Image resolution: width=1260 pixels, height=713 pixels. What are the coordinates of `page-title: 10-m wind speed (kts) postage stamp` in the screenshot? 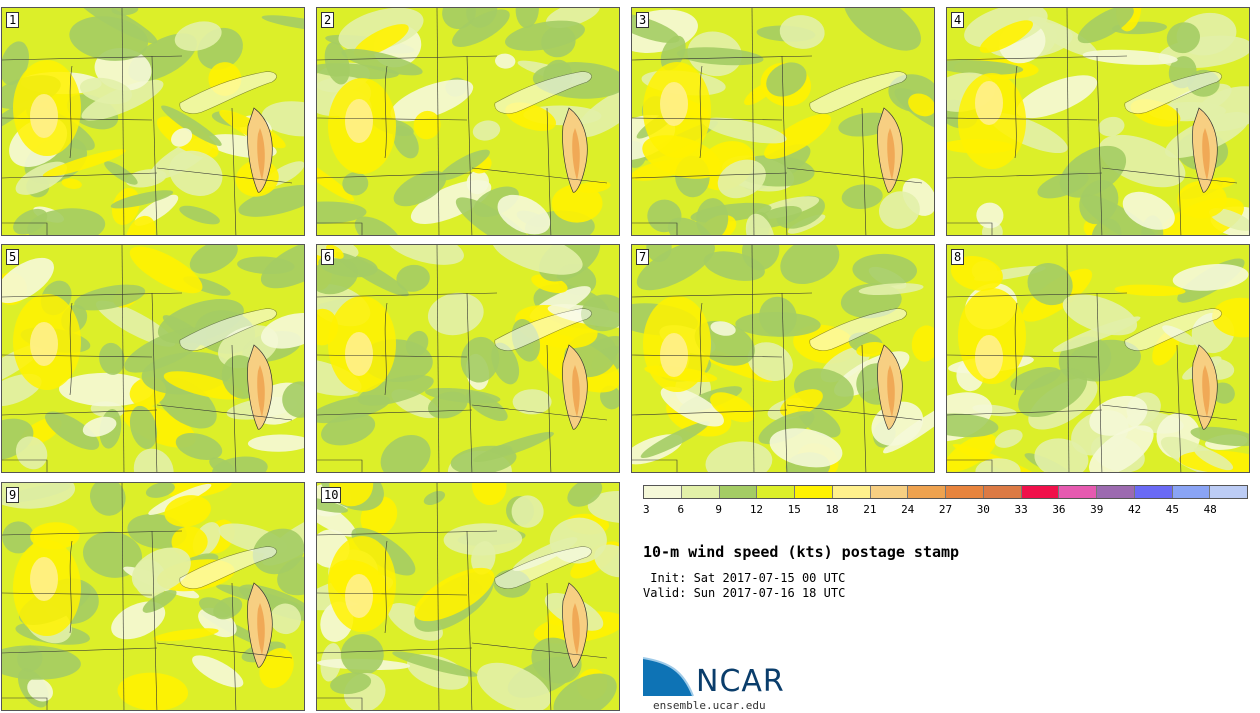 It's located at (801, 552).